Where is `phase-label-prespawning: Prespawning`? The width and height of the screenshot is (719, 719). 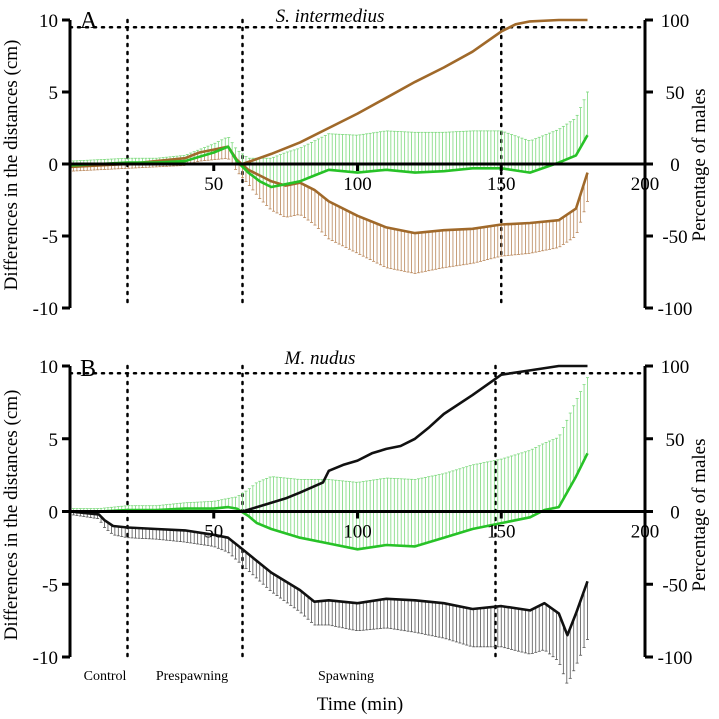
phase-label-prespawning: Prespawning is located at coordinates (192, 676).